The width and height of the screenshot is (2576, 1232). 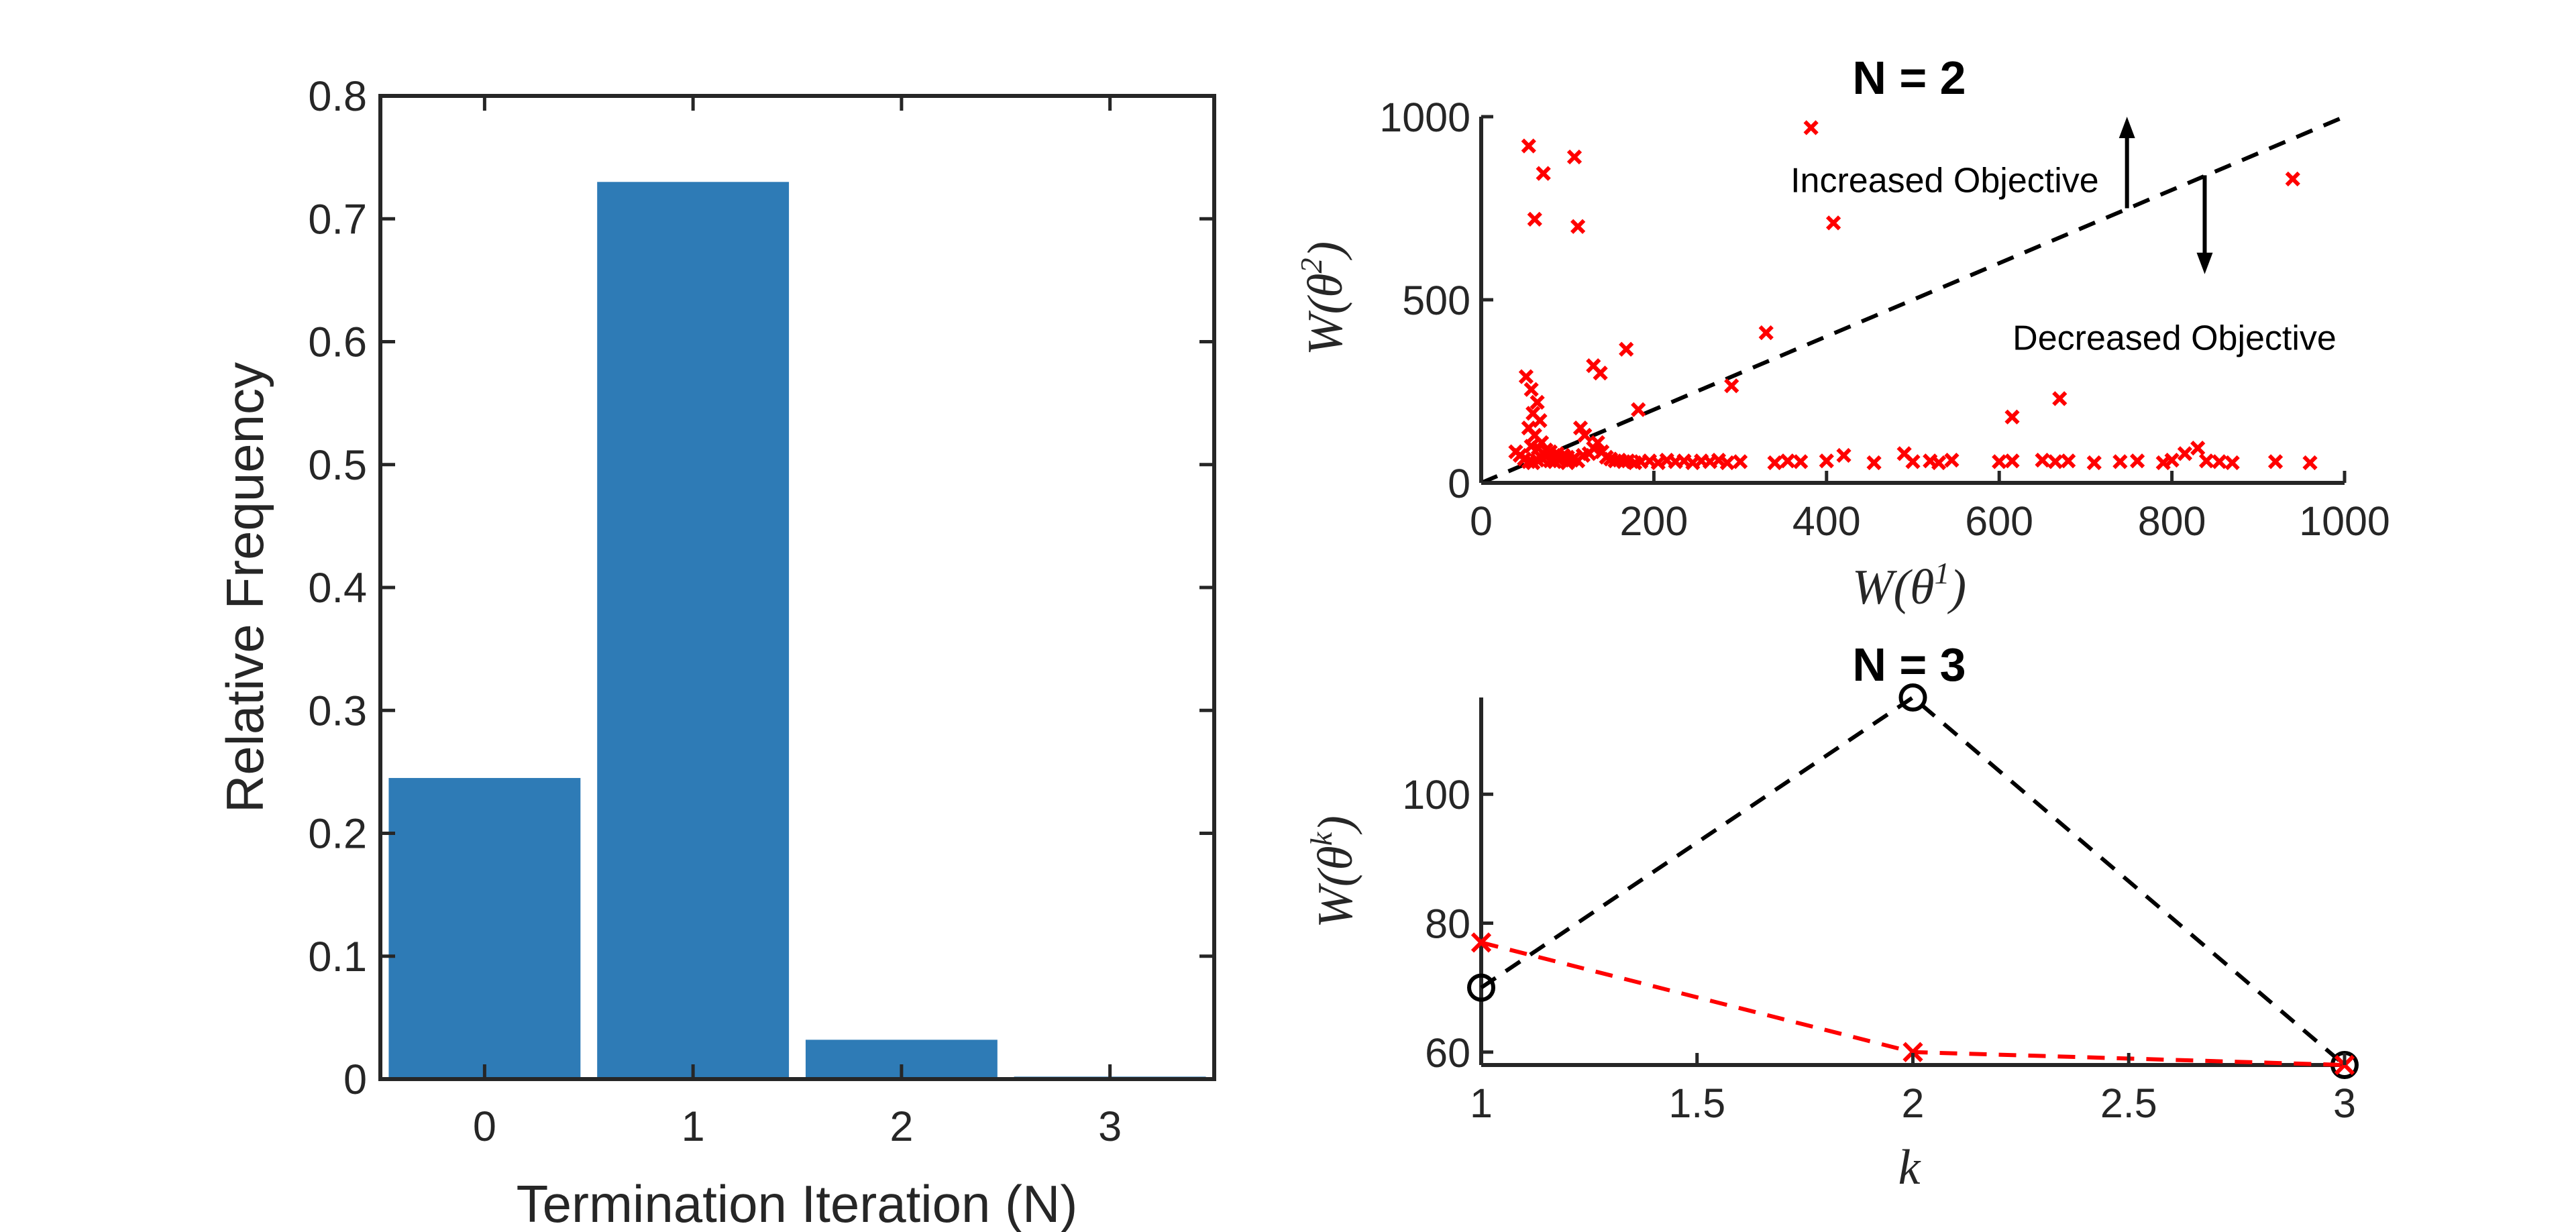 I want to click on line-x-ticks: 1 1.5 2 2.5 3, so click(x=1913, y=1089).